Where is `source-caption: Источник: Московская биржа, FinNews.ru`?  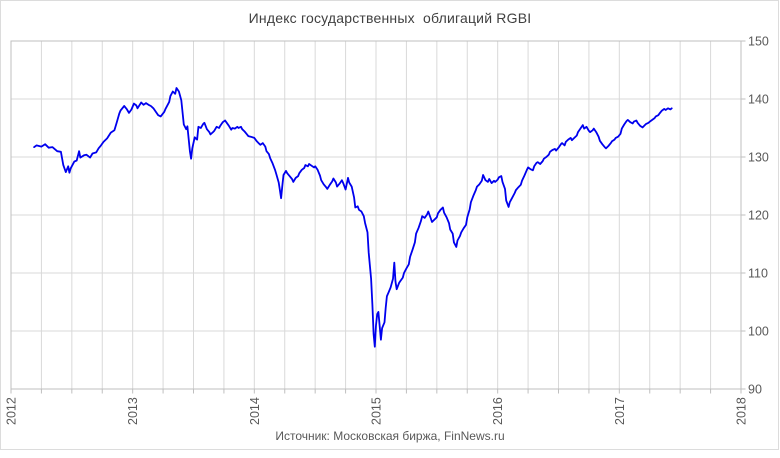 source-caption: Источник: Московская биржа, FinNews.ru is located at coordinates (390, 436).